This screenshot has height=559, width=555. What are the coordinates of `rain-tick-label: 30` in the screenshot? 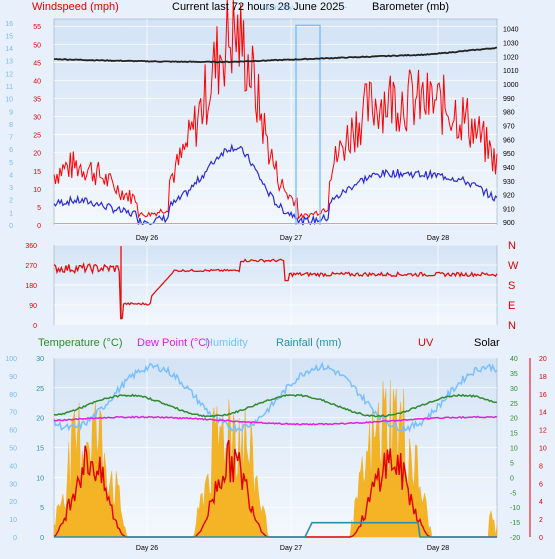 It's located at (40, 359).